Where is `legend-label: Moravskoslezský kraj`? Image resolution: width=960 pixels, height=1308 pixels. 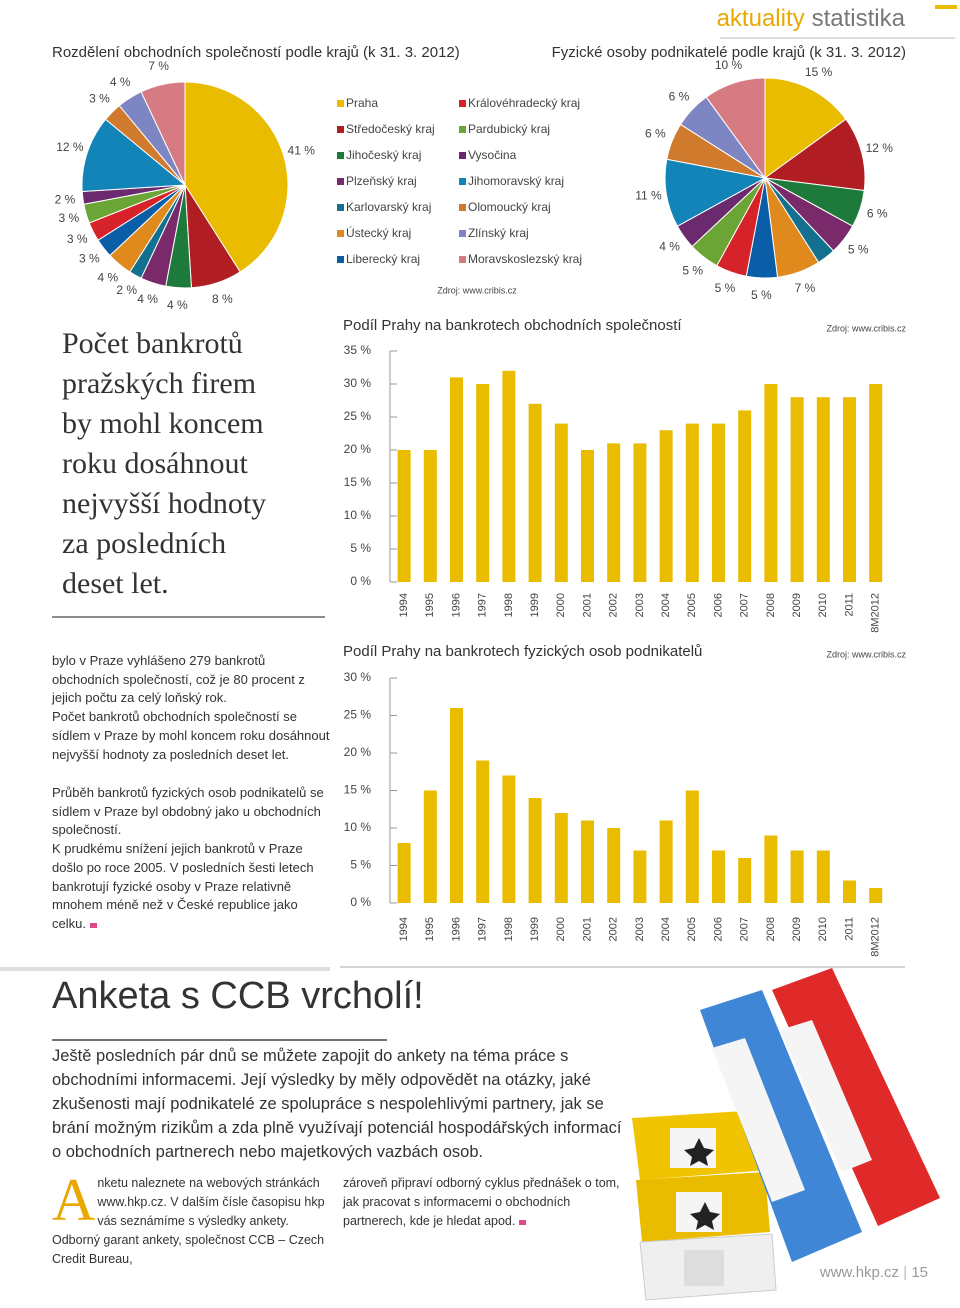
legend-label: Moravskoslezský kraj is located at coordinates (525, 259).